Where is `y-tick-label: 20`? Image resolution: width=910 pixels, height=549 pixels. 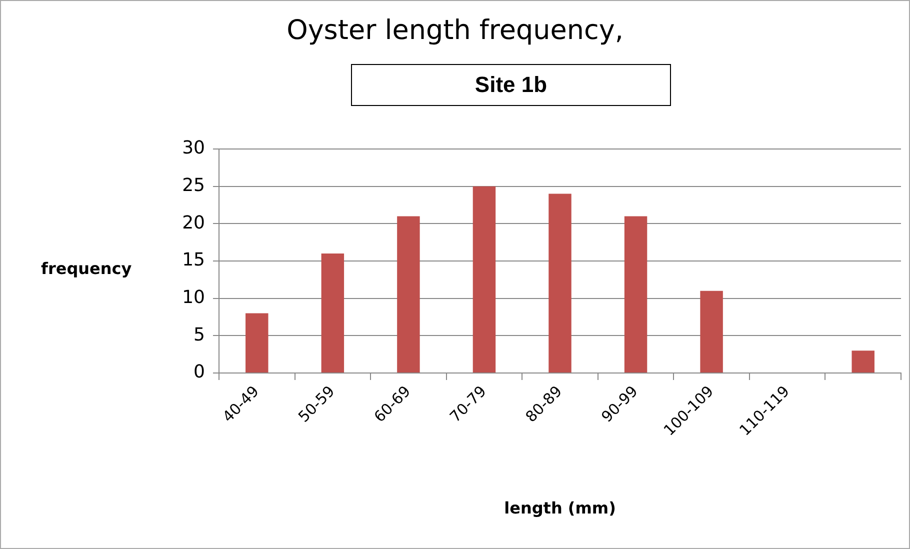 y-tick-label: 20 is located at coordinates (193, 223).